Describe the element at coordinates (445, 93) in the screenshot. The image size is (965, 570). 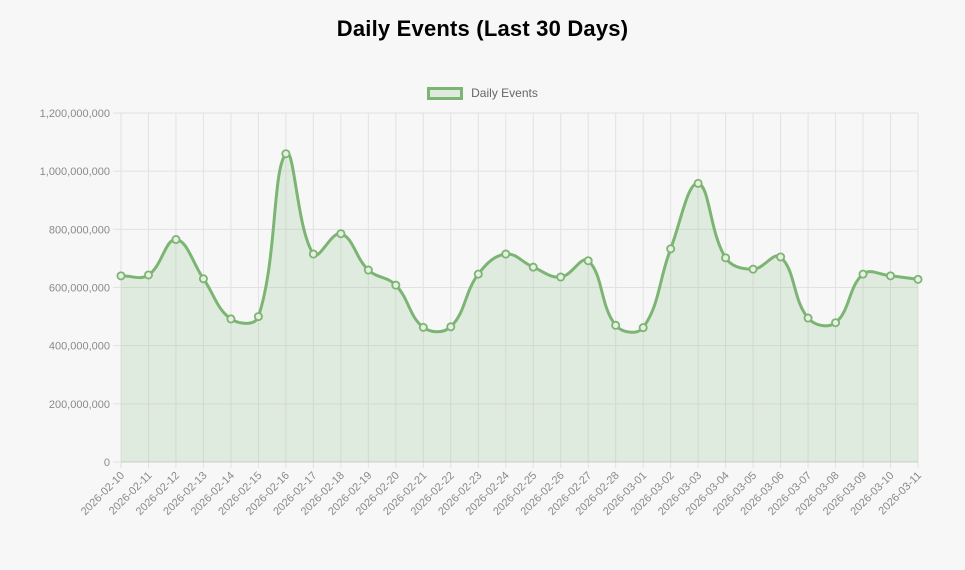
I see `legend-swatch-icon` at that location.